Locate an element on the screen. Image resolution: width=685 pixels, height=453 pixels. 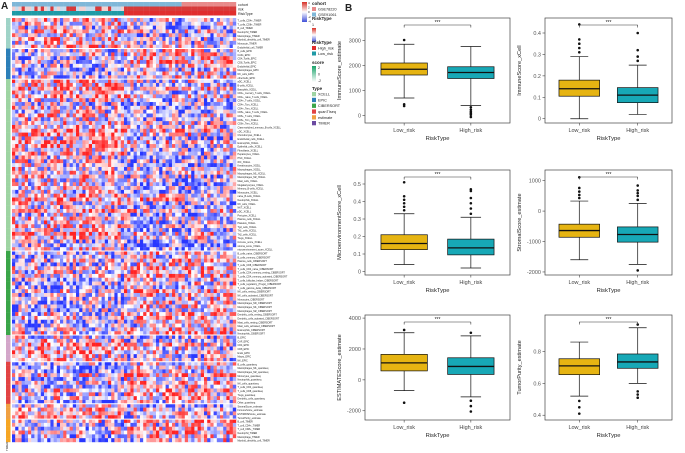
track-risk-cell is located at coordinates (215, 8).